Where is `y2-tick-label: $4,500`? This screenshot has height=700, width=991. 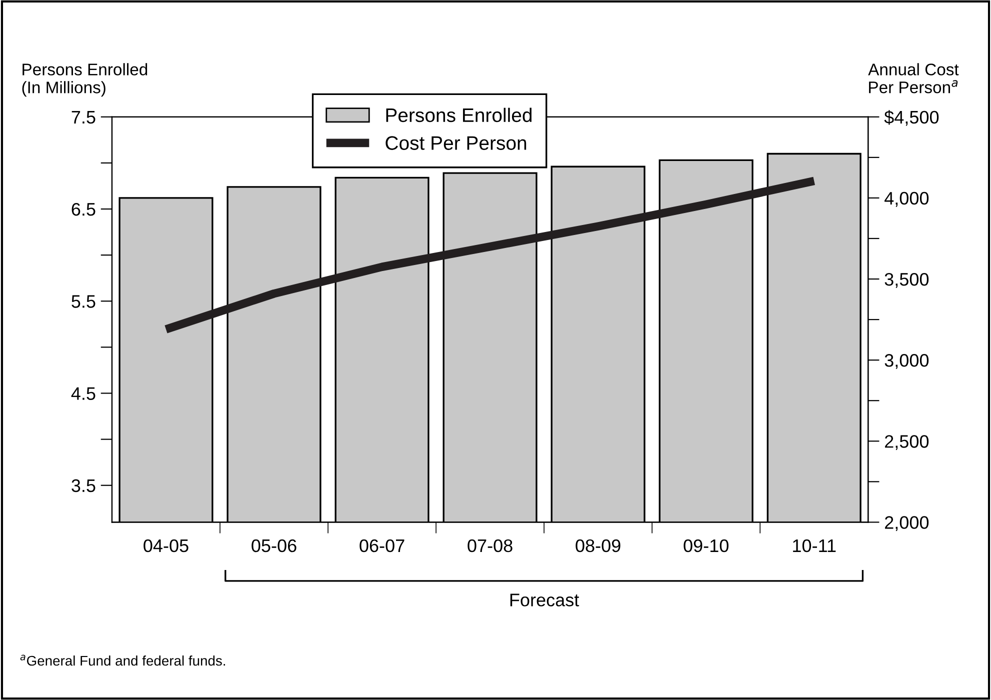 y2-tick-label: $4,500 is located at coordinates (911, 118).